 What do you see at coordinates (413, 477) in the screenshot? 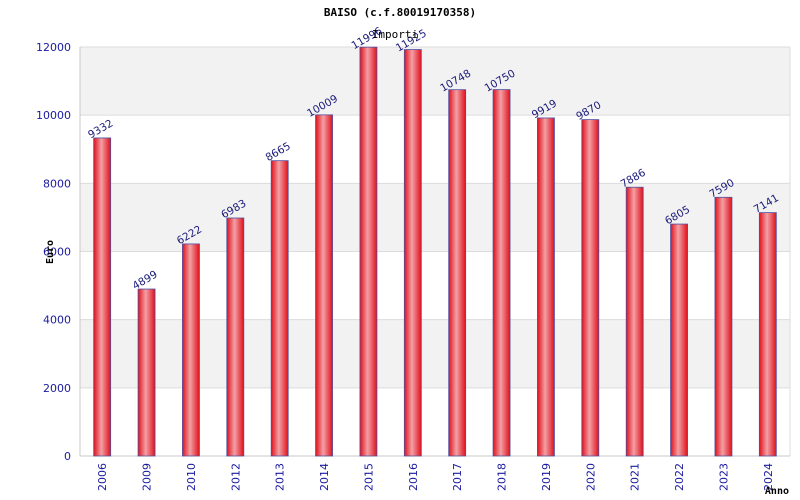
I see `x-tick-label: 2016` at bounding box center [413, 477].